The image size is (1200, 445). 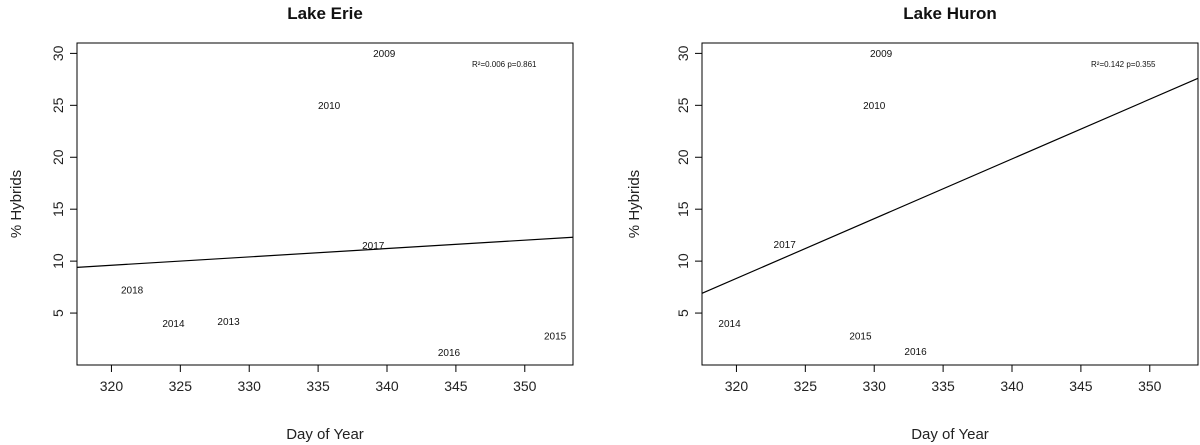 I want to click on chart-title: Lake Erie, so click(x=325, y=13).